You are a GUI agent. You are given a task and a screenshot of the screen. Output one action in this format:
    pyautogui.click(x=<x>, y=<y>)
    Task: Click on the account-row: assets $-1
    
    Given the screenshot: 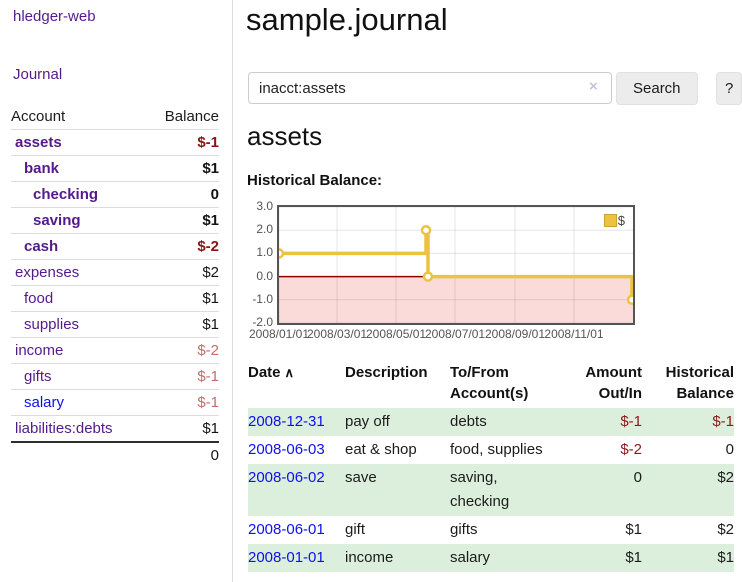 What is the action you would take?
    pyautogui.click(x=115, y=142)
    